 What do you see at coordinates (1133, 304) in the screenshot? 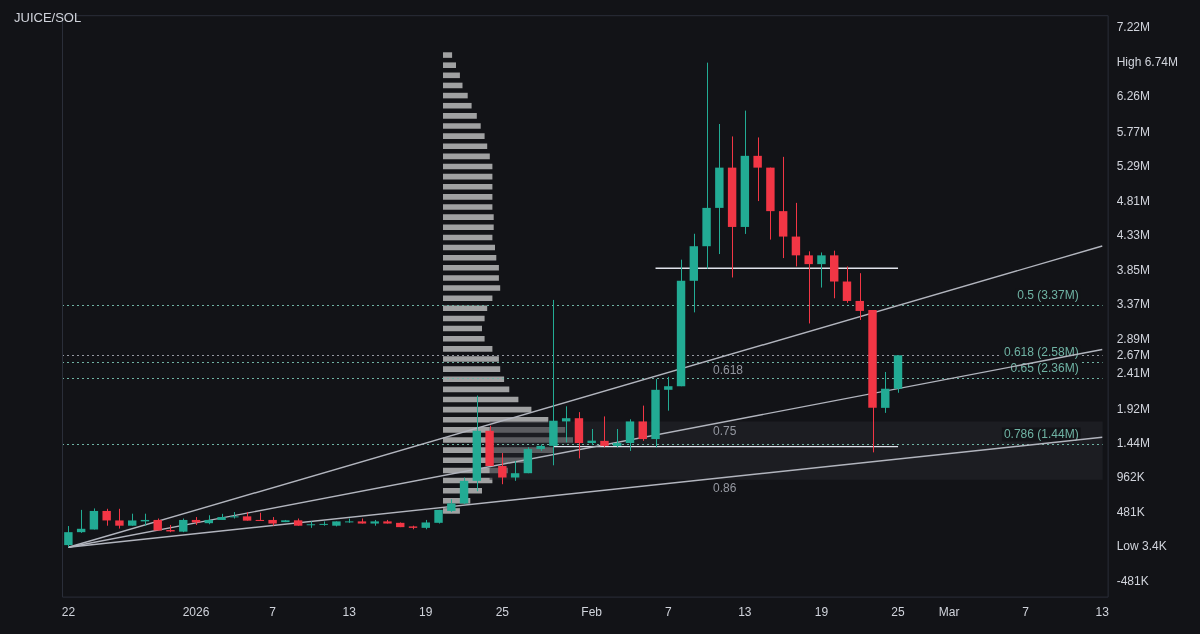
I see `y-tick-label: 3.37M` at bounding box center [1133, 304].